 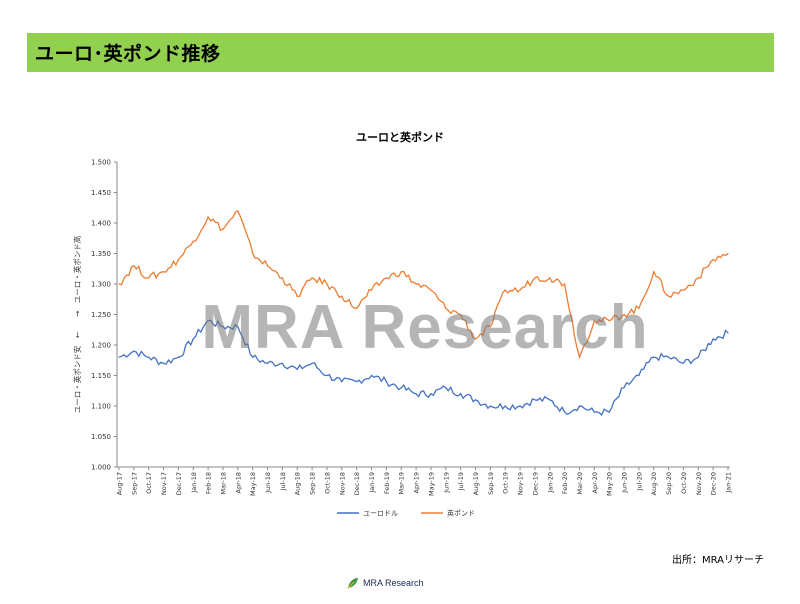 I want to click on x-tick-label: Mar-18, so click(x=223, y=483).